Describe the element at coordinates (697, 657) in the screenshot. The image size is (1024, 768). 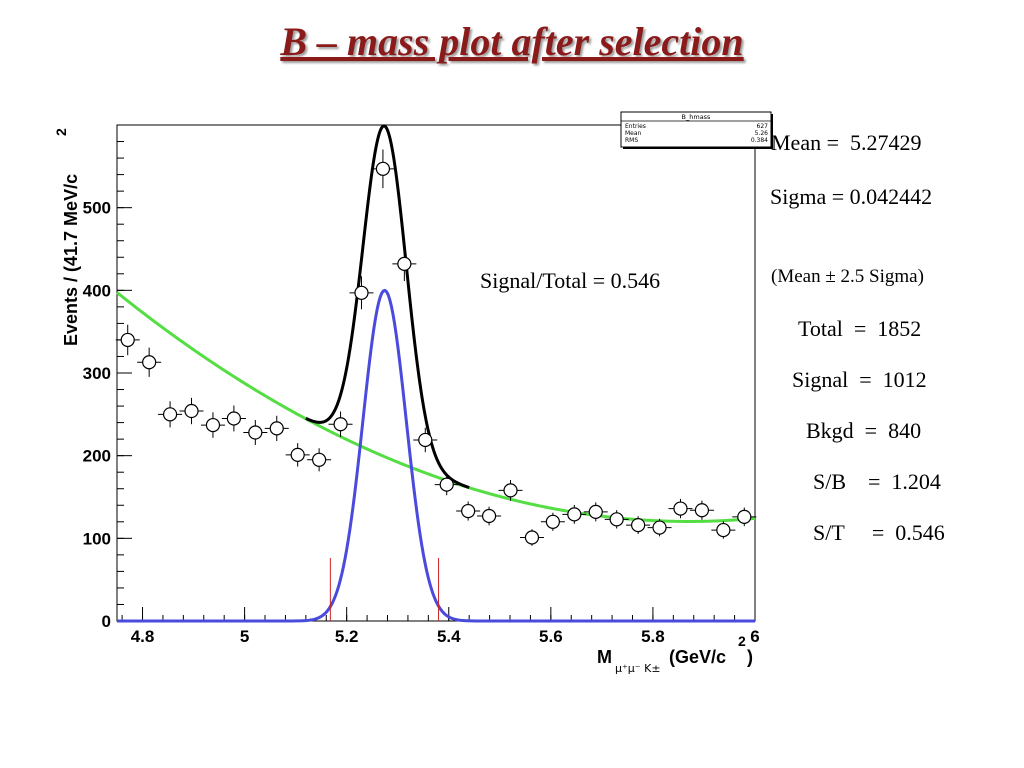
I see `x-axis-unit: (GeV/c` at that location.